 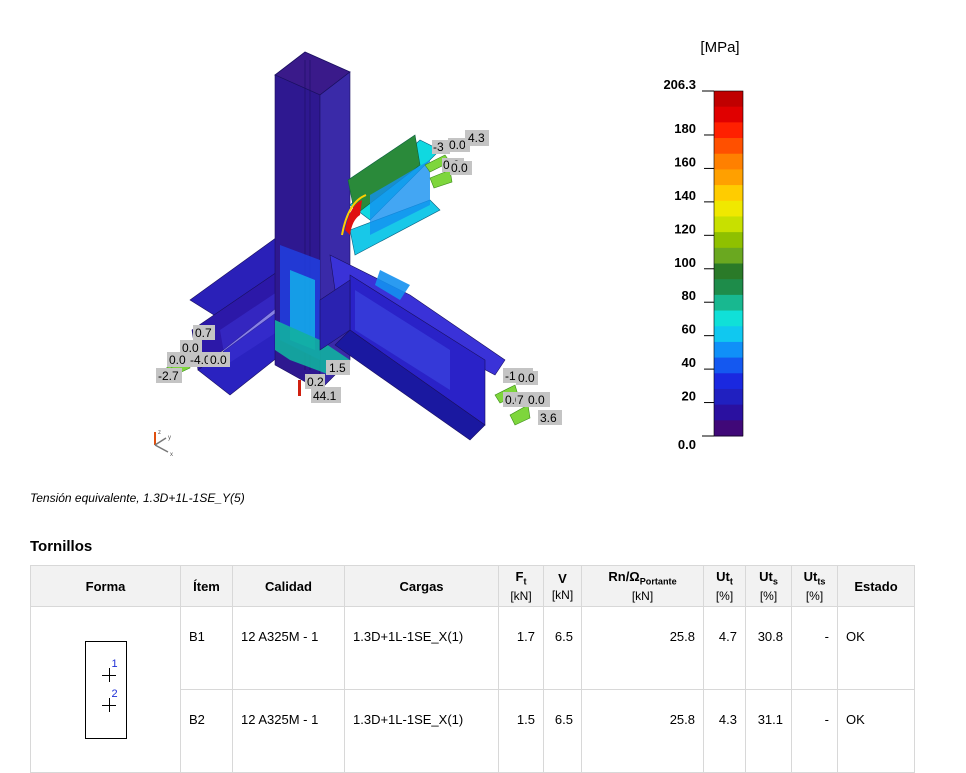 What do you see at coordinates (685, 262) in the screenshot?
I see `legend-tick-label: 100` at bounding box center [685, 262].